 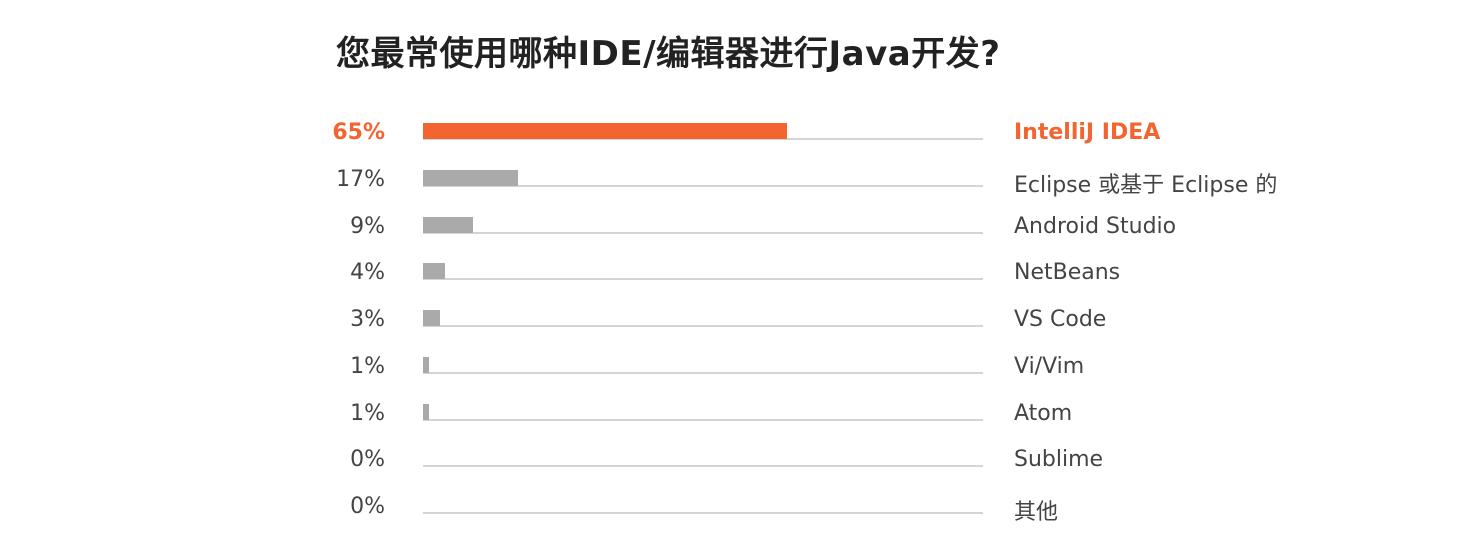 I want to click on bar-value-label: 9%, so click(x=367, y=226).